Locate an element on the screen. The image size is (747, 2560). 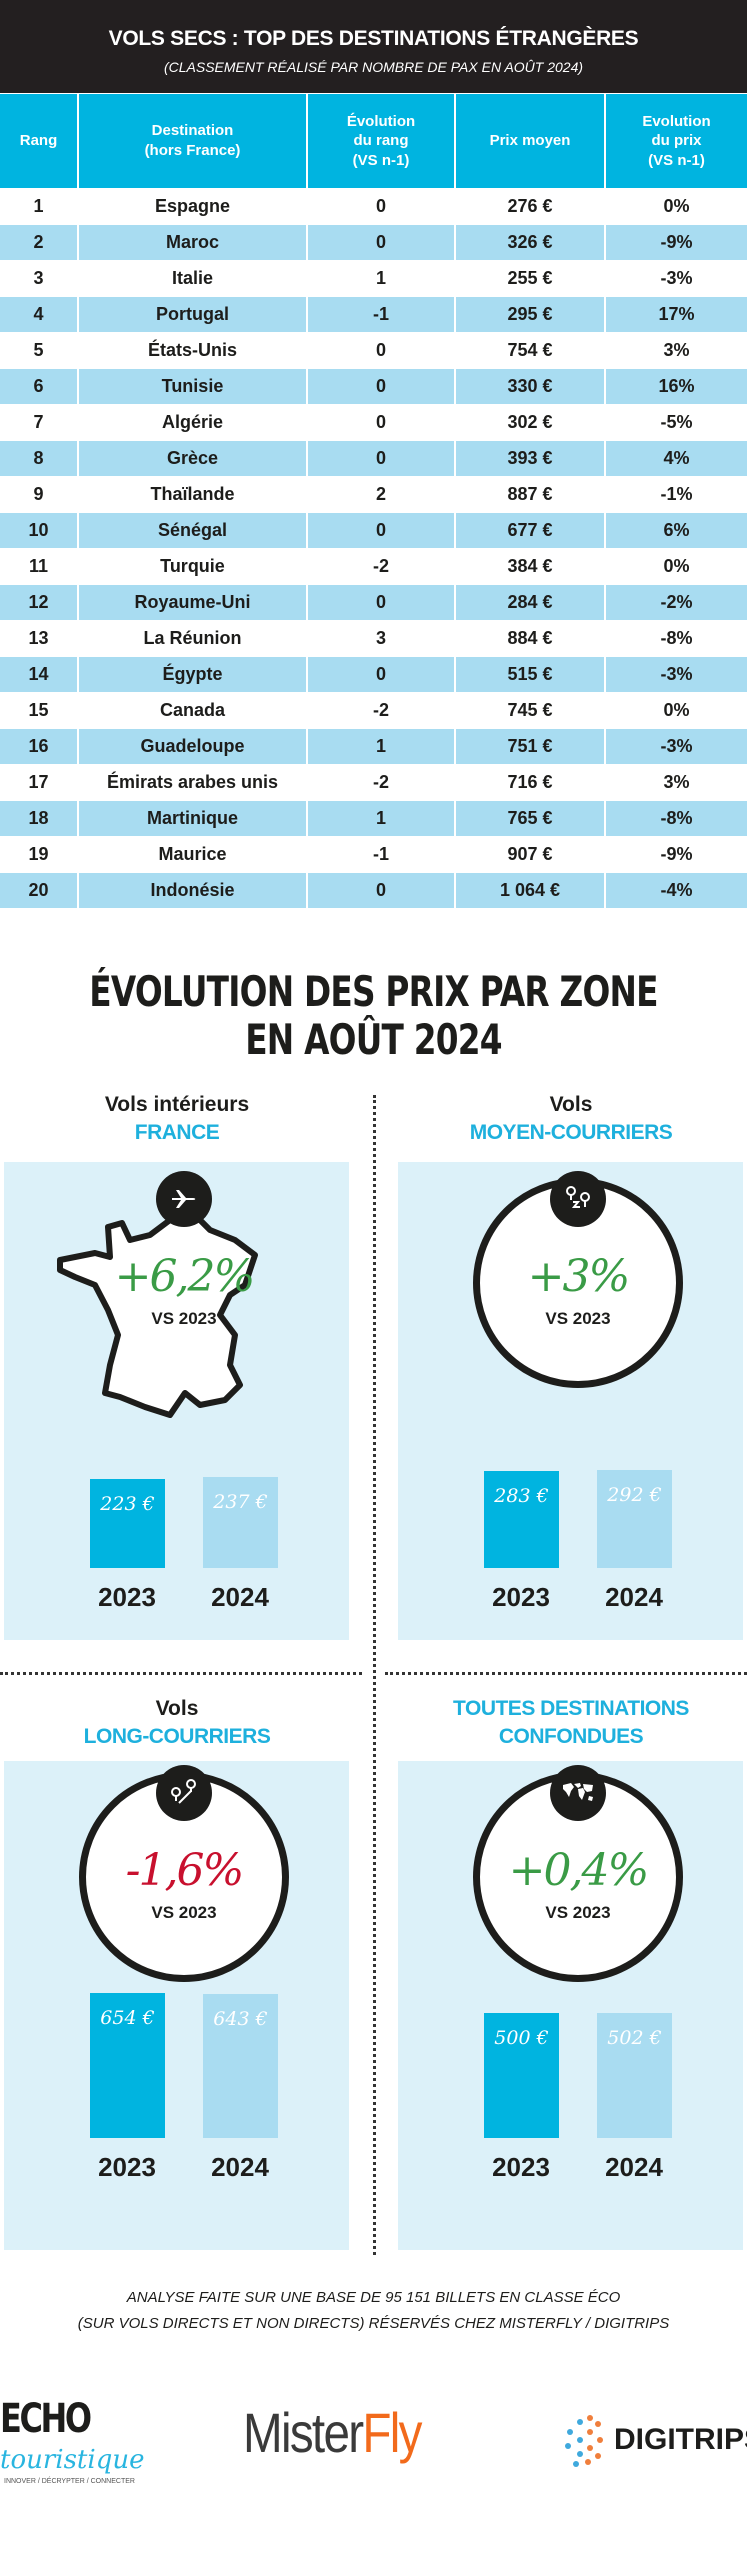
echo-logo-tagline: INNOVER / DÉCRYPTER / CONNECTER is located at coordinates (69, 2481).